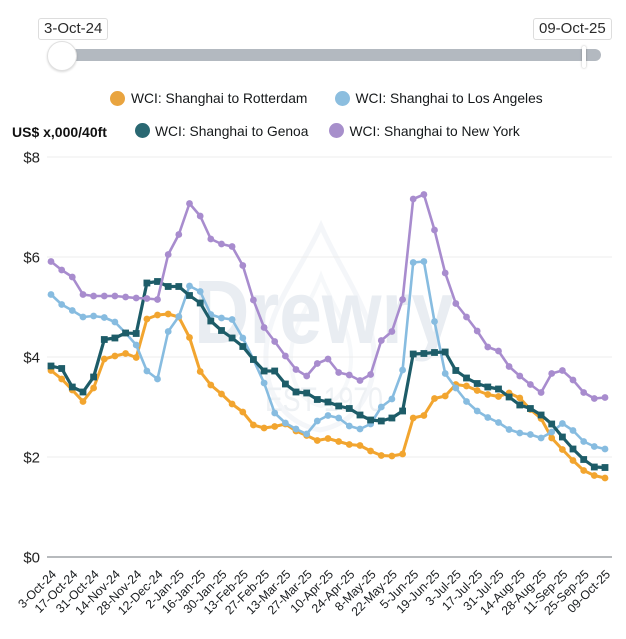  What do you see at coordinates (31, 258) in the screenshot?
I see `svg-text: $6` at bounding box center [31, 258].